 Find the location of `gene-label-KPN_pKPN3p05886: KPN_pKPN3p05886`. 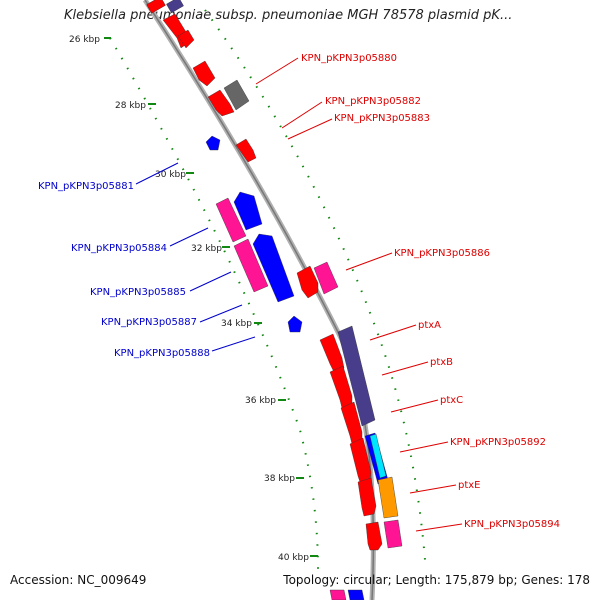

gene-label-KPN_pKPN3p05886: KPN_pKPN3p05886 is located at coordinates (442, 253).